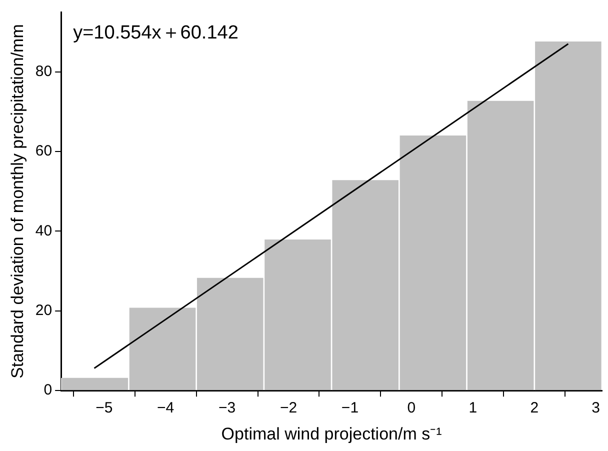 The width and height of the screenshot is (608, 451). What do you see at coordinates (43, 231) in the screenshot?
I see `y-tick-label: 40` at bounding box center [43, 231].